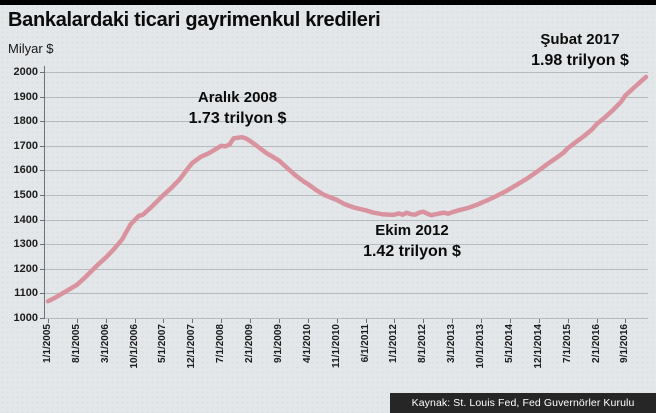  I want to click on y-axis-tick-label: 1800, so click(25, 121).